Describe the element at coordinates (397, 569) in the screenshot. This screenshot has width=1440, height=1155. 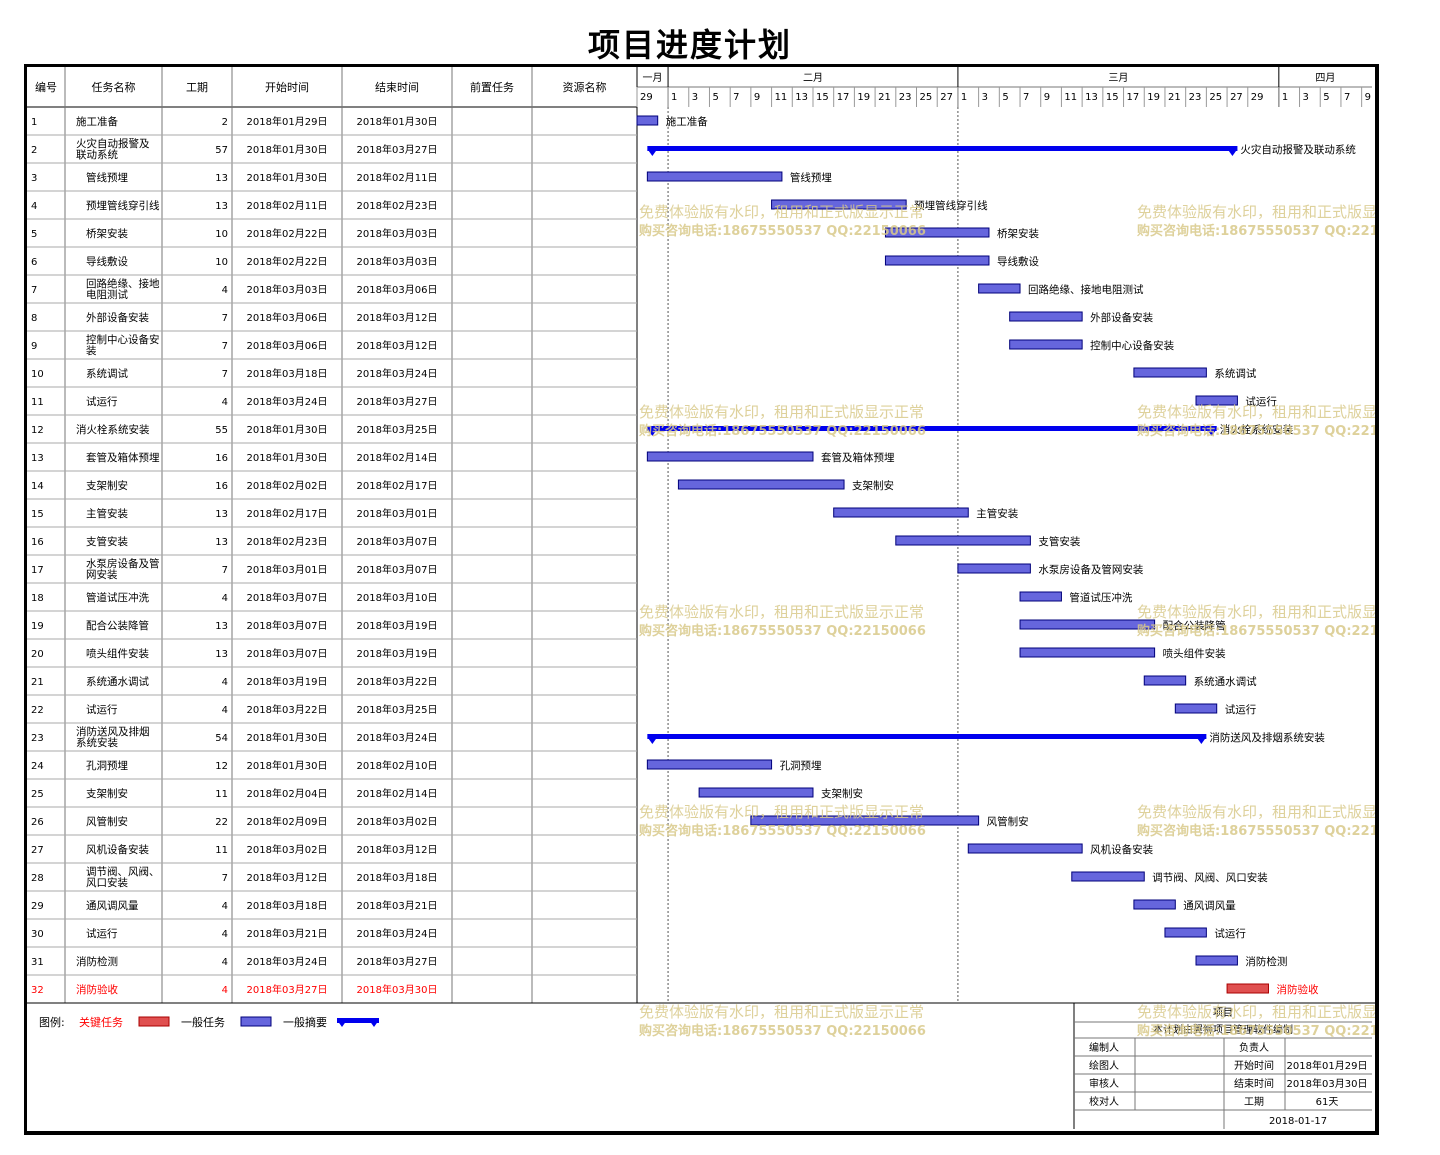
I see `task-end: 2018年03月07日` at that location.